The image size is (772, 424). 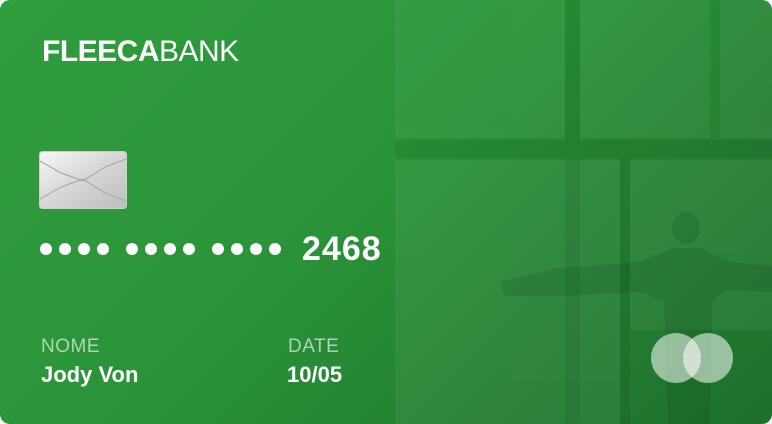 What do you see at coordinates (315, 374) in the screenshot?
I see `expiry-date: 10/05` at bounding box center [315, 374].